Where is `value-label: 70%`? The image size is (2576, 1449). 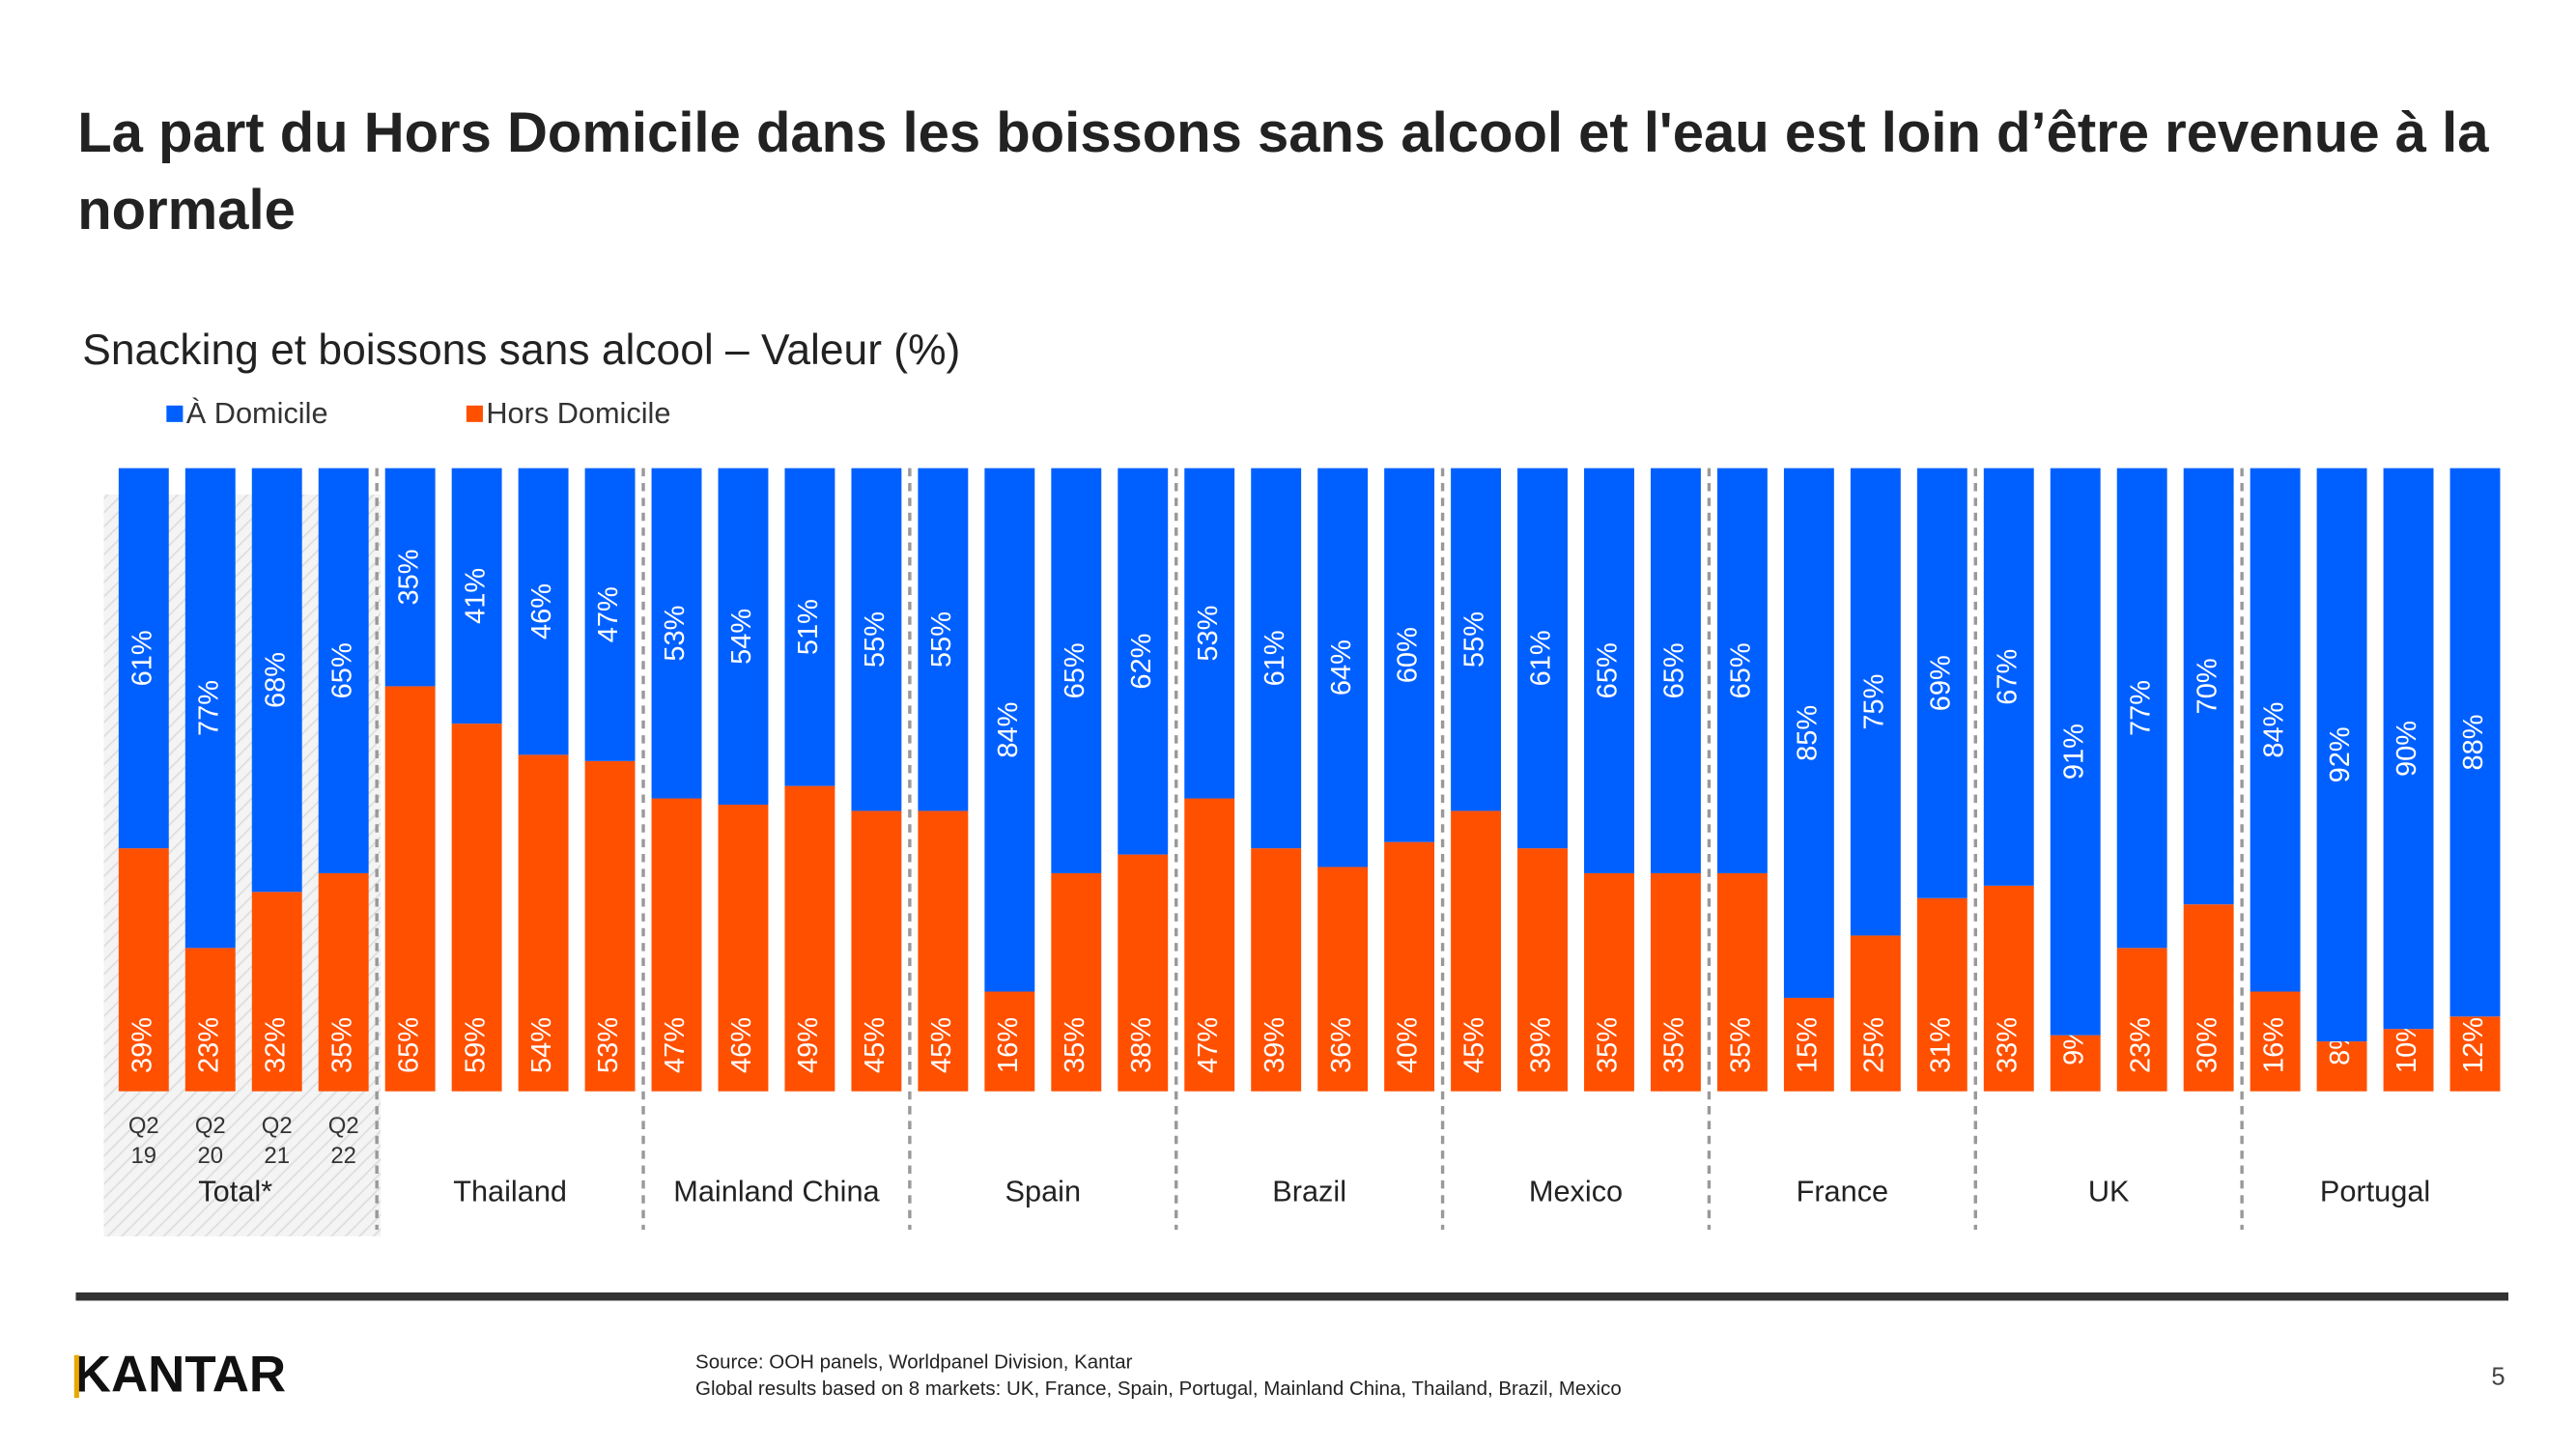 value-label: 70% is located at coordinates (2207, 686).